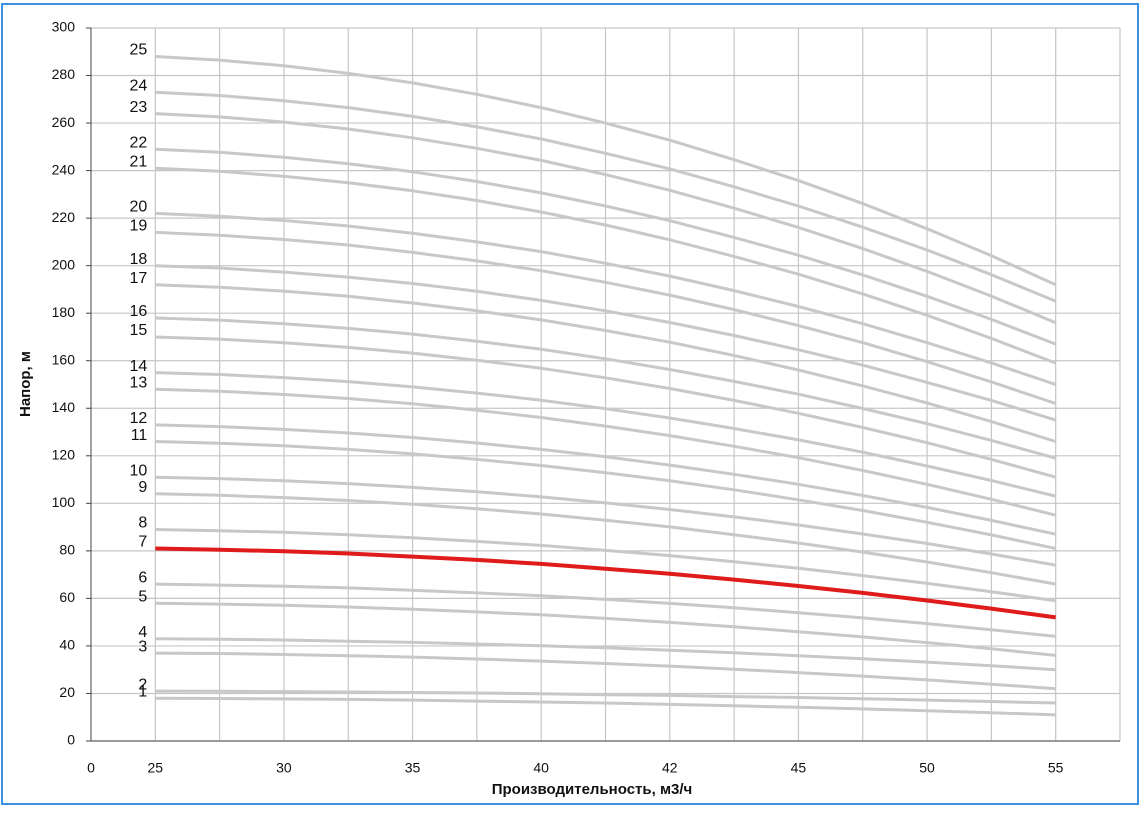 This screenshot has height=814, width=1143. What do you see at coordinates (64, 169) in the screenshot?
I see `y-tick-label: 240` at bounding box center [64, 169].